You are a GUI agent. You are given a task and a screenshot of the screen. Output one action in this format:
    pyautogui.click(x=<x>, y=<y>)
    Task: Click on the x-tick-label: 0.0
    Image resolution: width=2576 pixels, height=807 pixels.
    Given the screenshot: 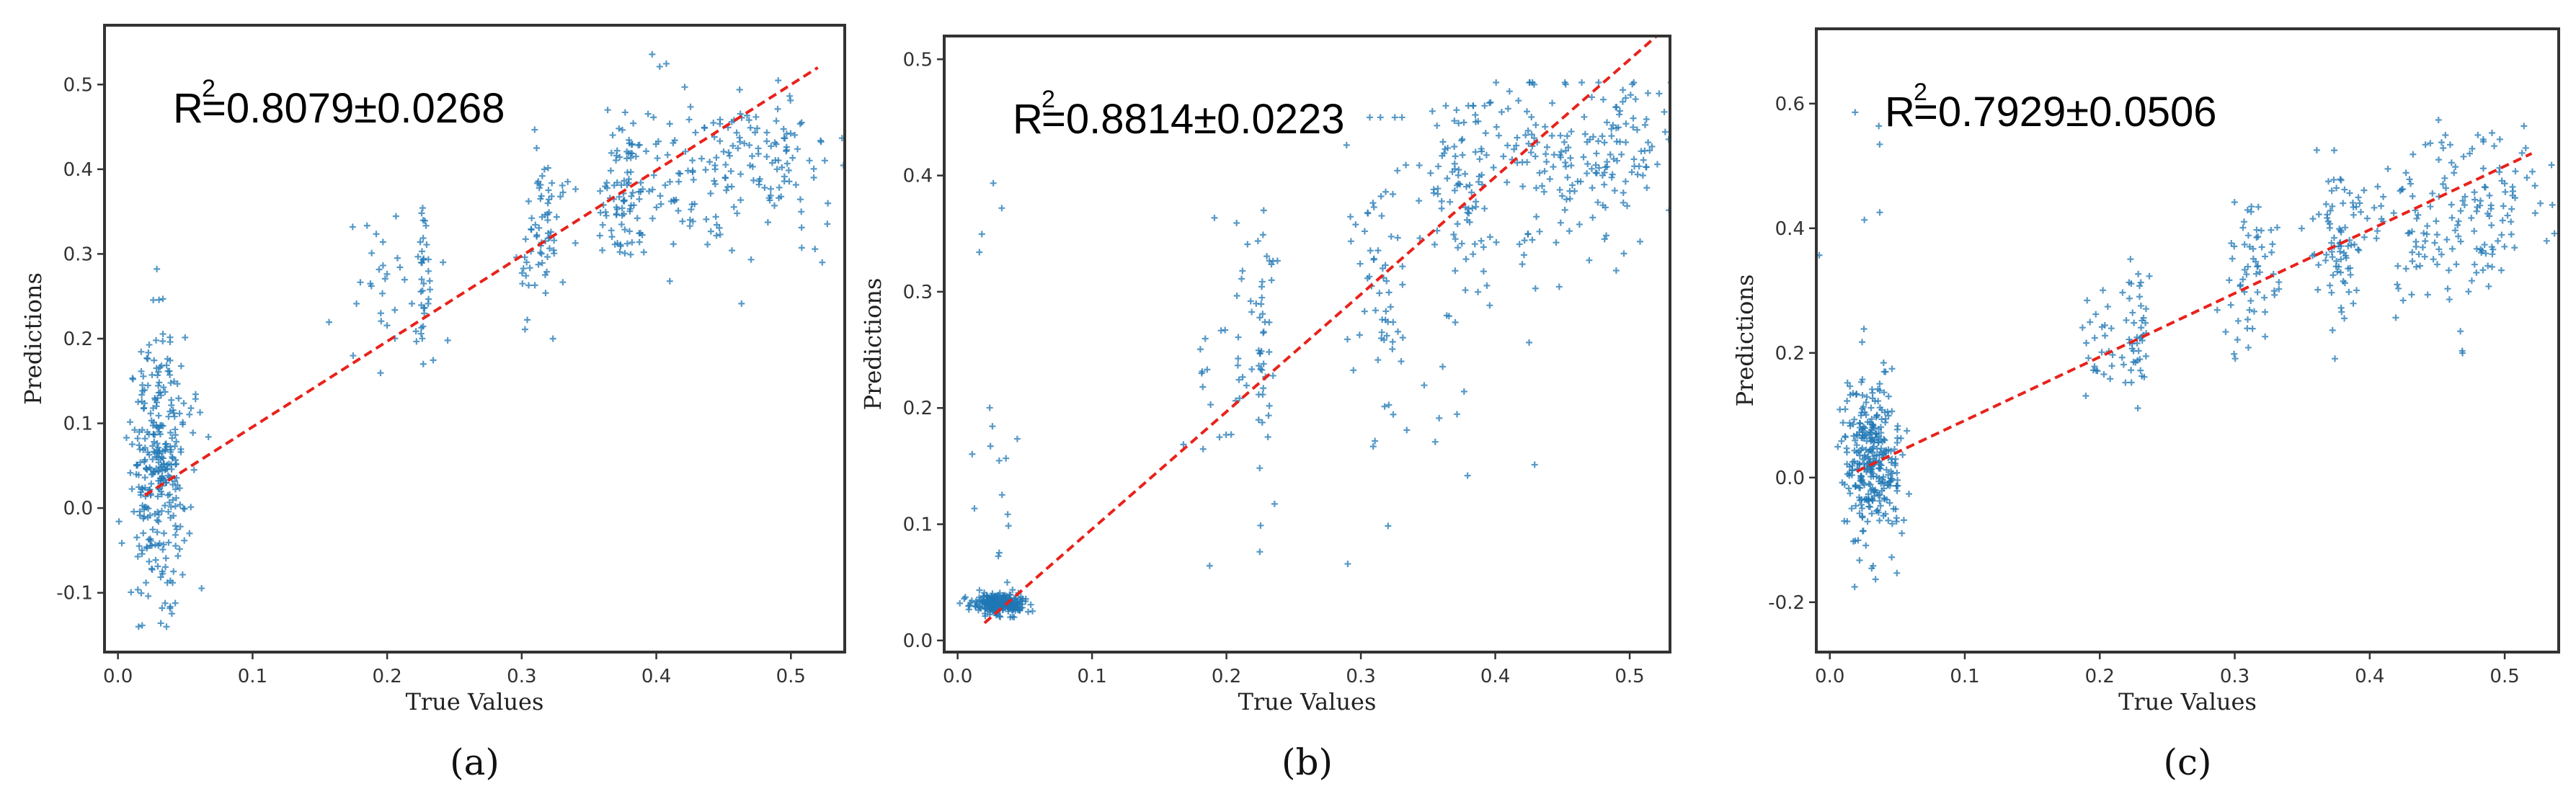 What is the action you would take?
    pyautogui.click(x=118, y=676)
    